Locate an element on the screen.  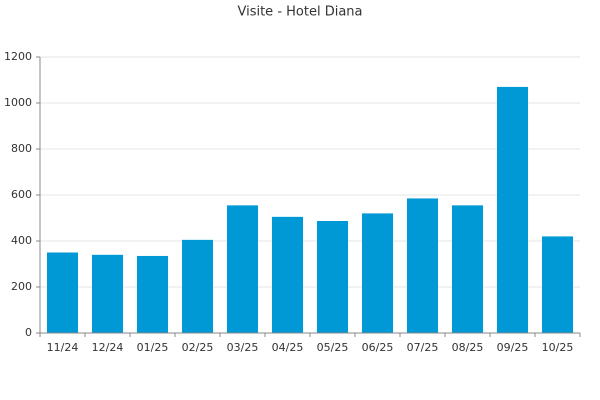
x-tick-label: 09/25 is located at coordinates (513, 347).